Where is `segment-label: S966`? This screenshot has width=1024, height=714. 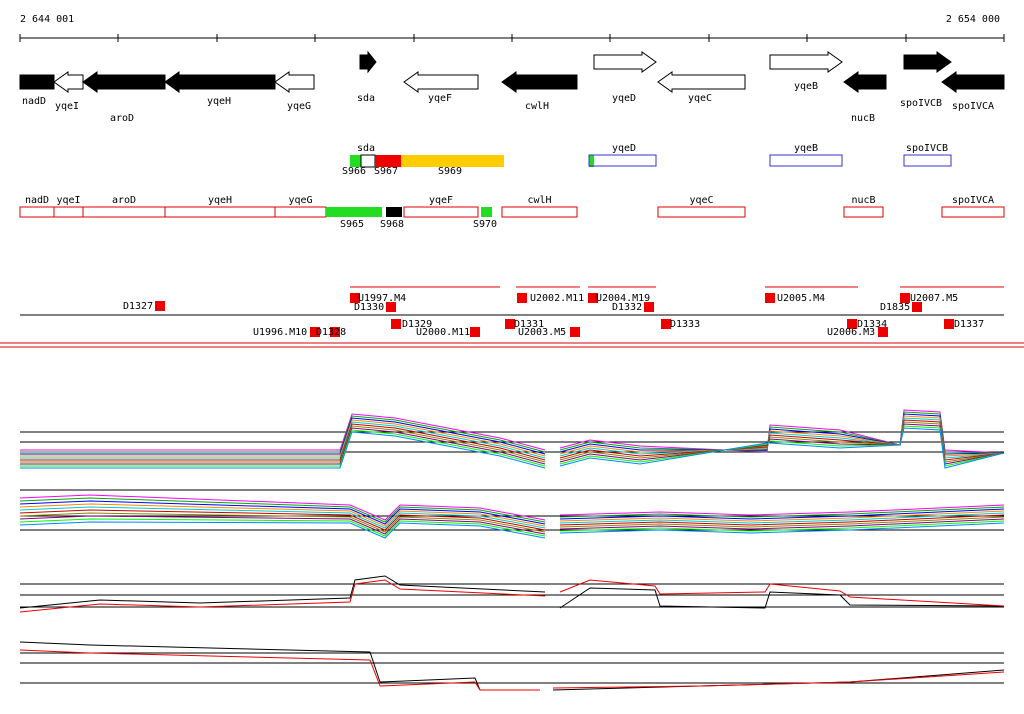 segment-label: S966 is located at coordinates (354, 171).